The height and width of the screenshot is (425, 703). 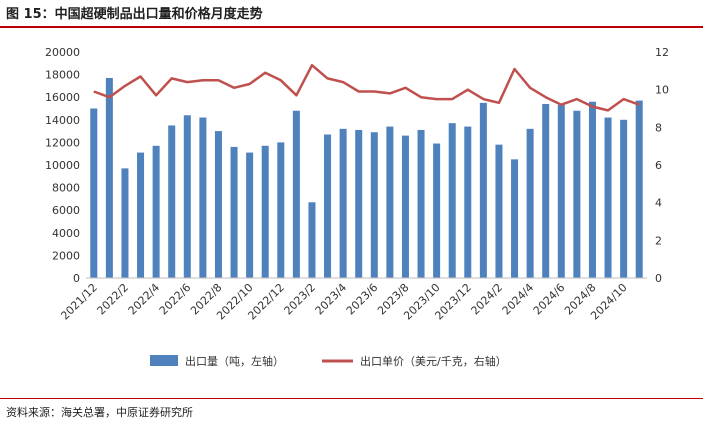 I want to click on y-left-tick-label: 4000, so click(x=66, y=233).